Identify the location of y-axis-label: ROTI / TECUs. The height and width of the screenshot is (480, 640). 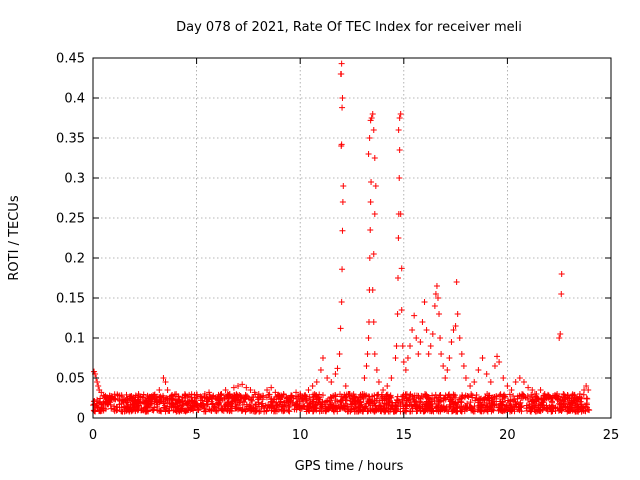
(14, 237).